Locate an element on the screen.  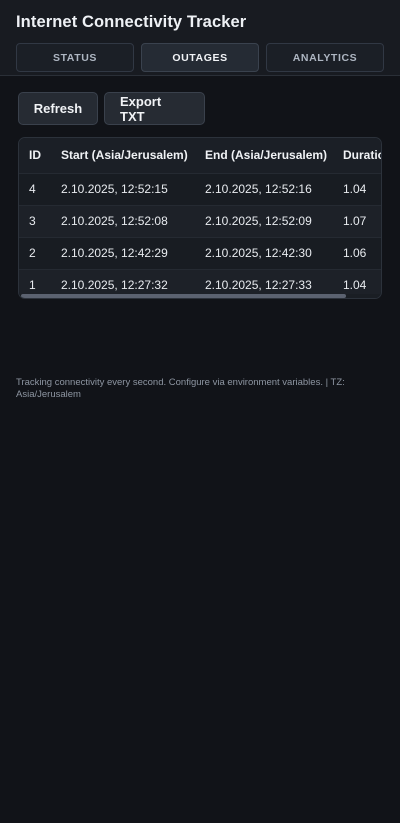
app-title: Internet Connectivity Tracker is located at coordinates (131, 22).